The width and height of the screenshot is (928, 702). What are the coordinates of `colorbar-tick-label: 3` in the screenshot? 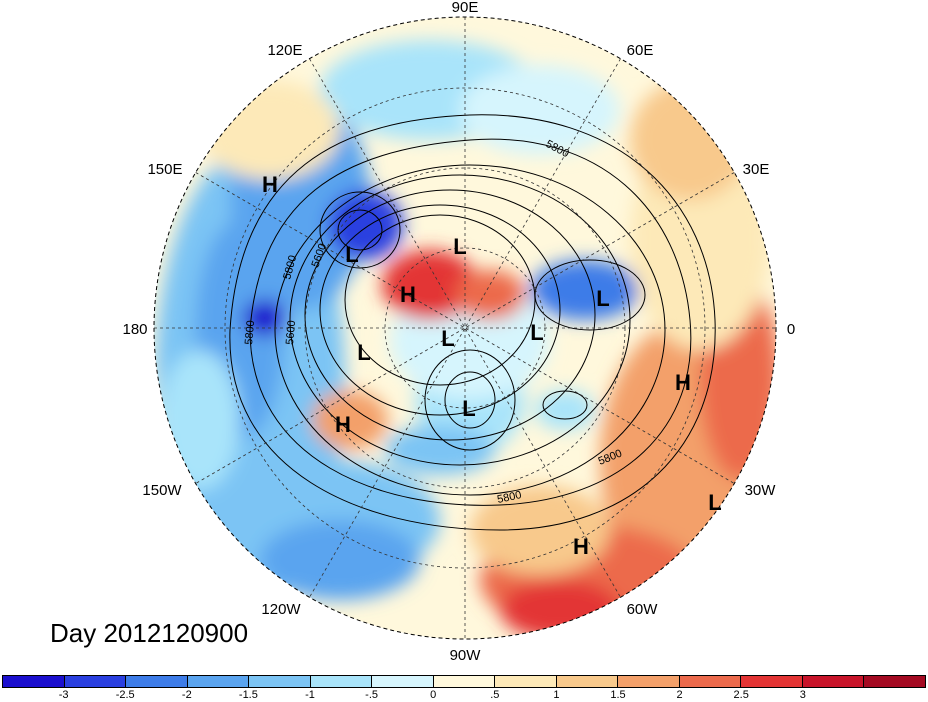 It's located at (802, 695).